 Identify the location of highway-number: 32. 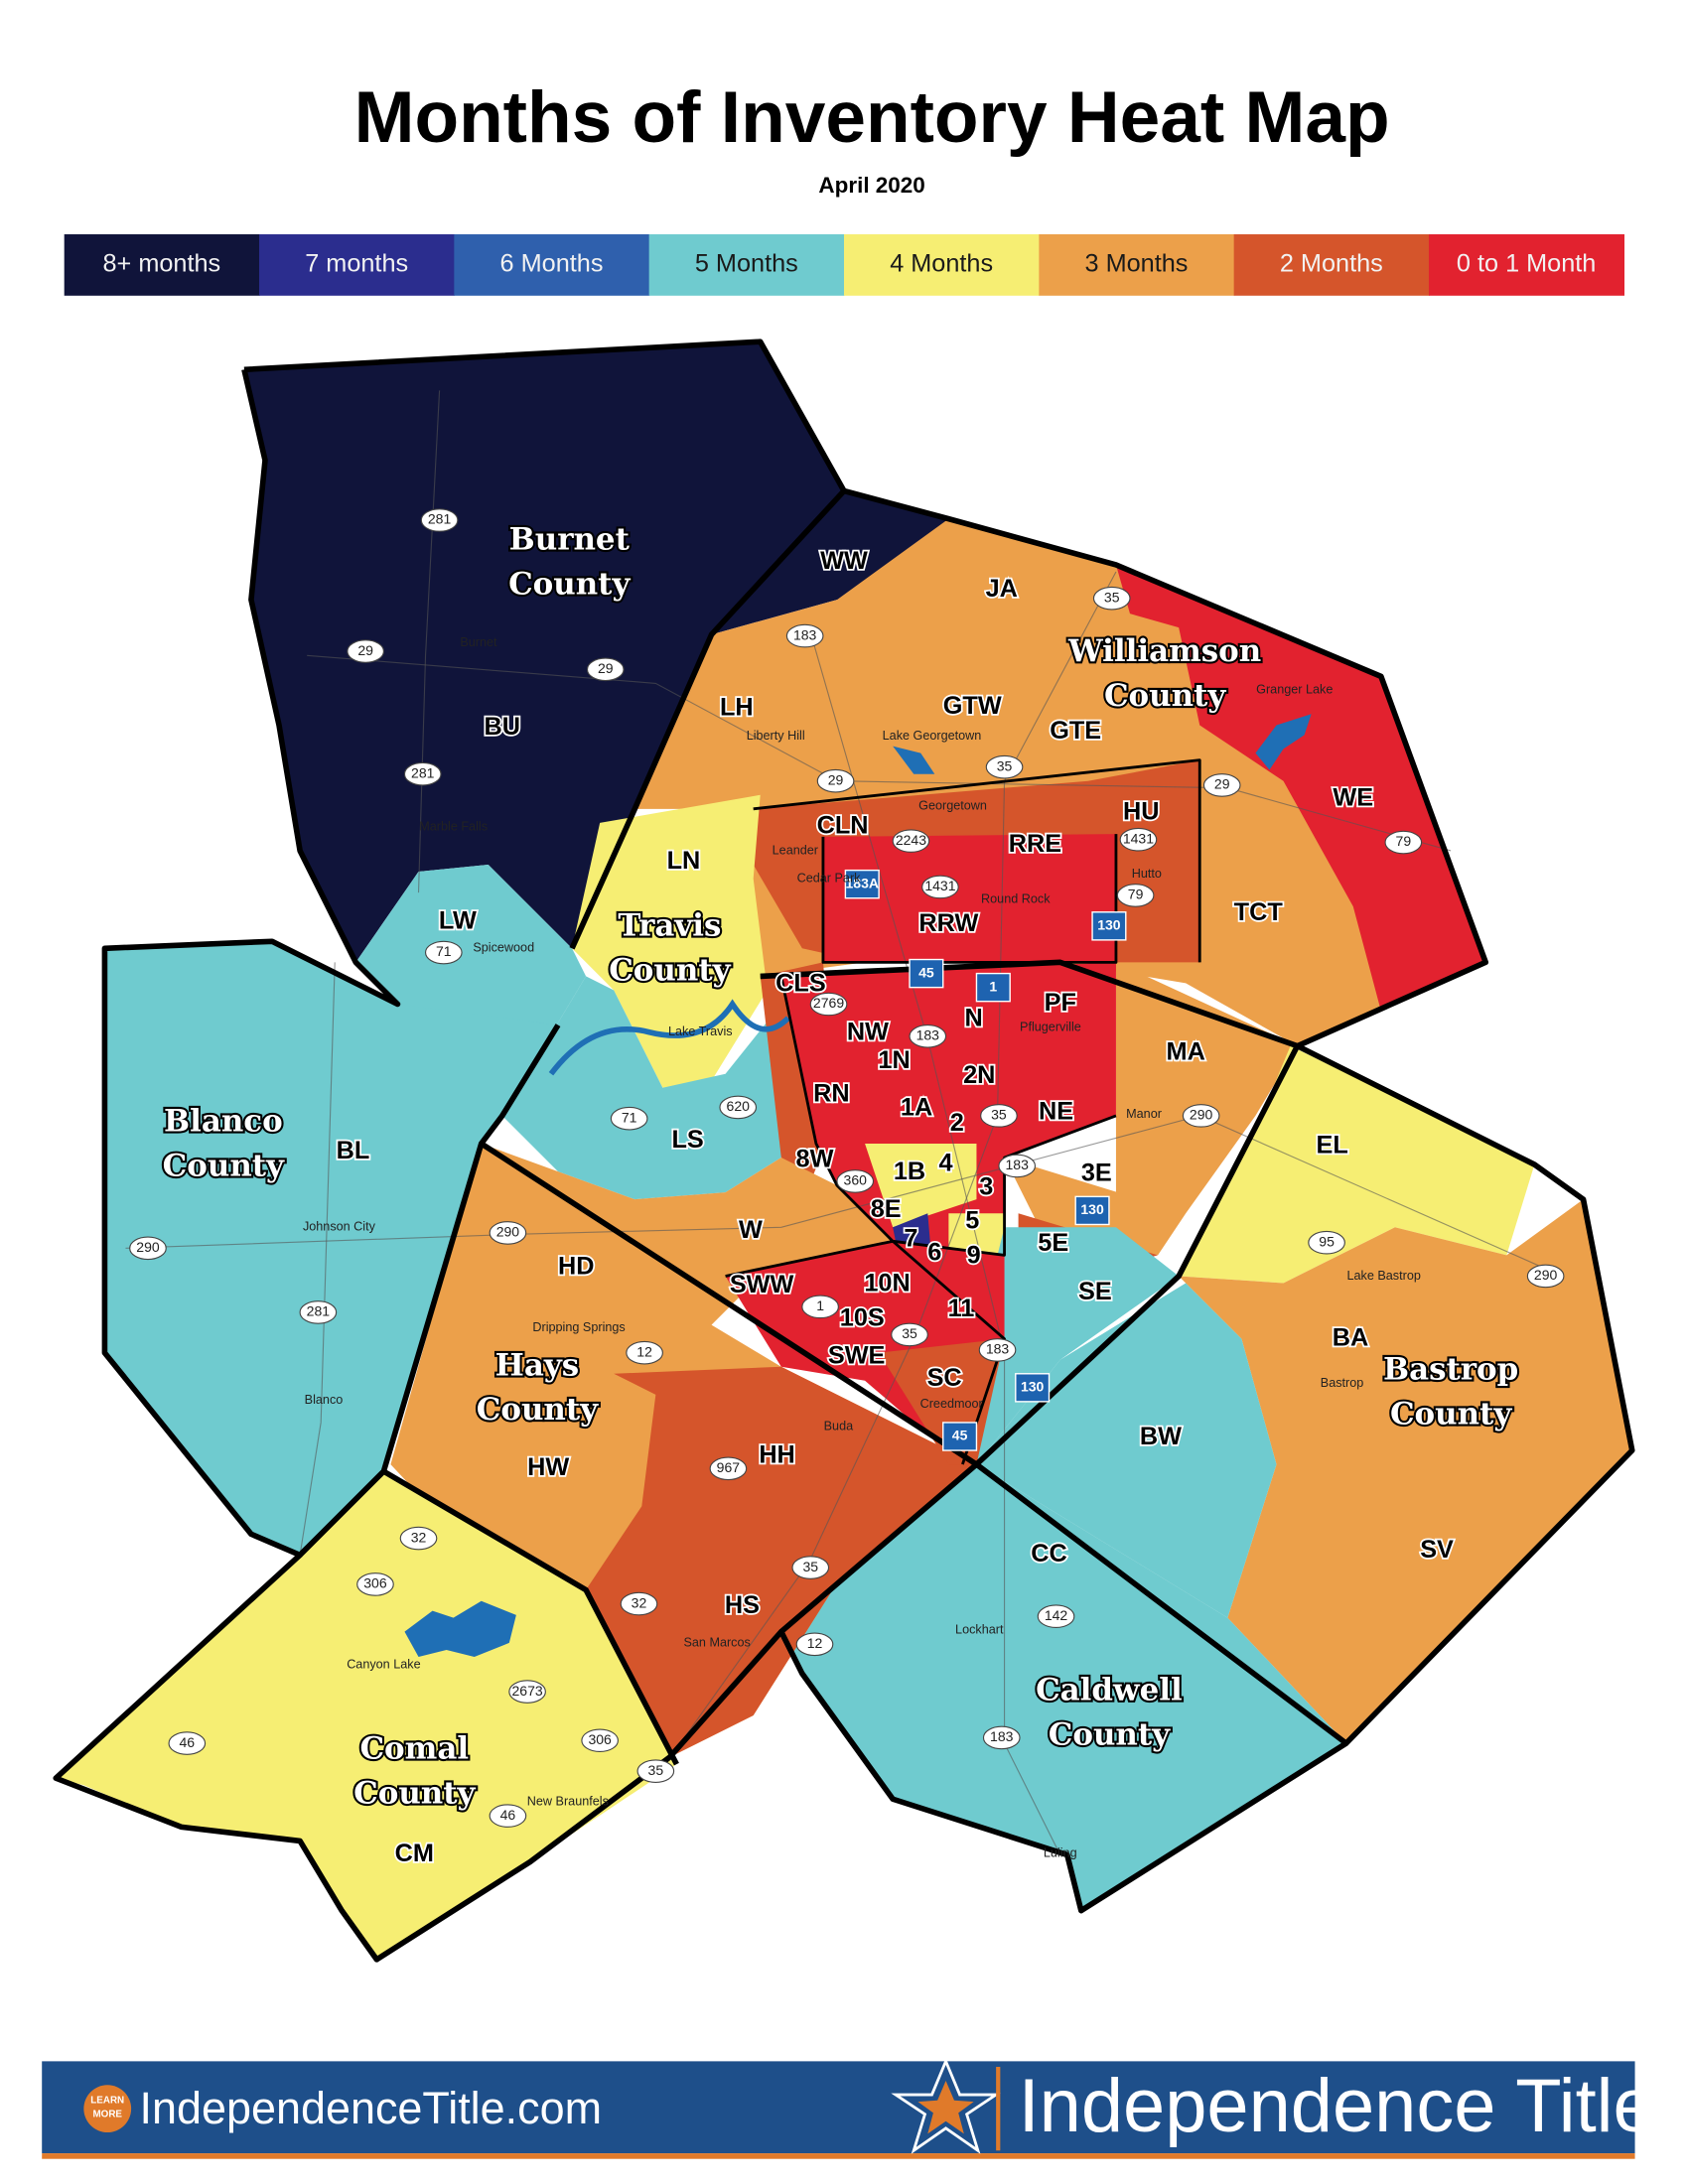
(419, 1537).